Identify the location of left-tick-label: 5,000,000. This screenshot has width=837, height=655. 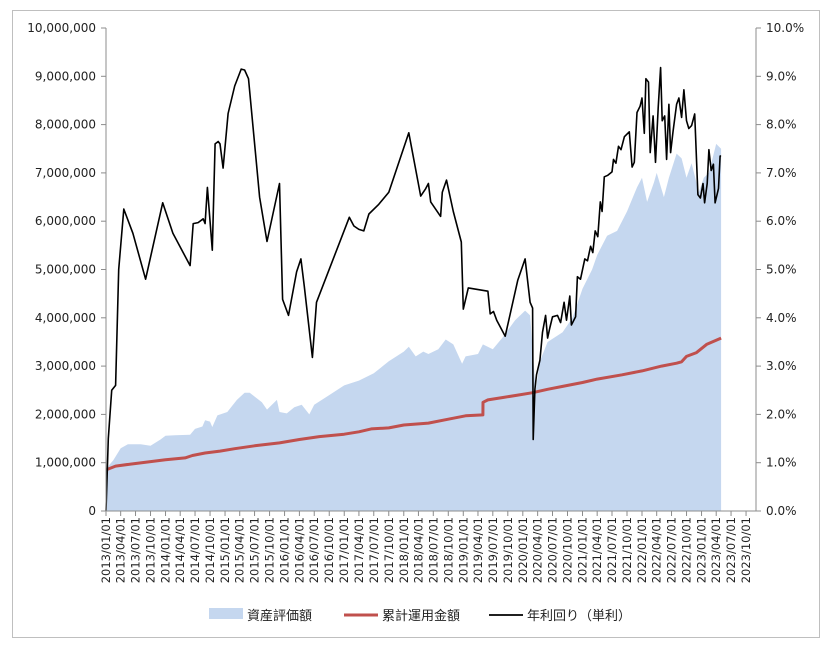
(65, 270).